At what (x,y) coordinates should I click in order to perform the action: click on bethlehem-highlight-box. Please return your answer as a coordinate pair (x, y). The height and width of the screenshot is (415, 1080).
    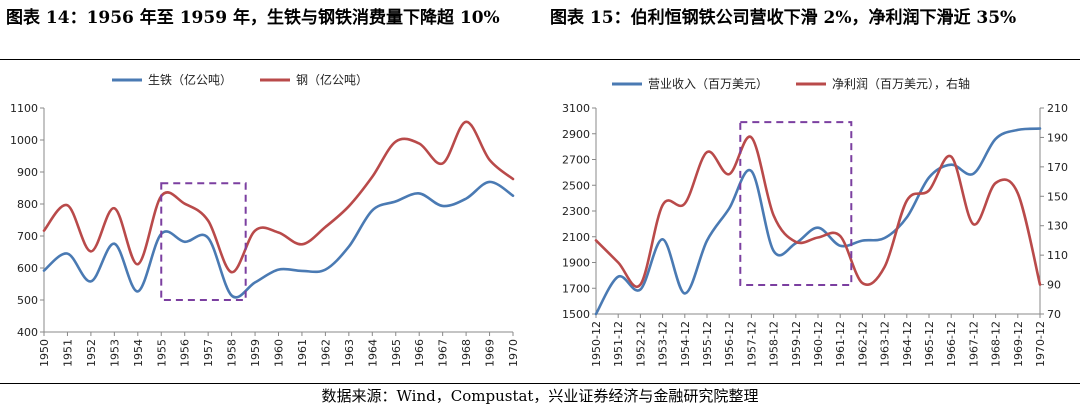
    Looking at the image, I should click on (796, 204).